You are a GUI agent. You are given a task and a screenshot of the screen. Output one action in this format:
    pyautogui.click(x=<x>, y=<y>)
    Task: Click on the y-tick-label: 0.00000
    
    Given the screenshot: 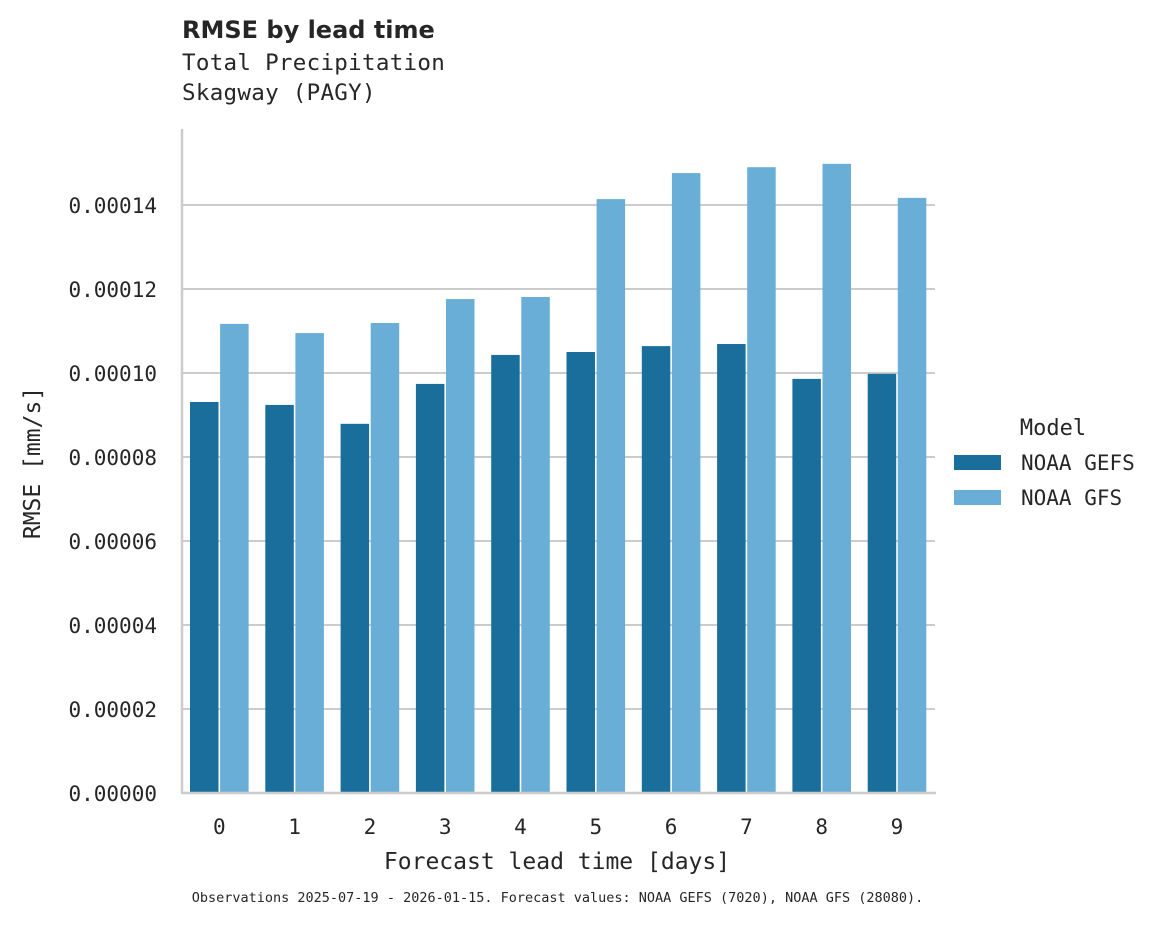 What is the action you would take?
    pyautogui.click(x=112, y=794)
    